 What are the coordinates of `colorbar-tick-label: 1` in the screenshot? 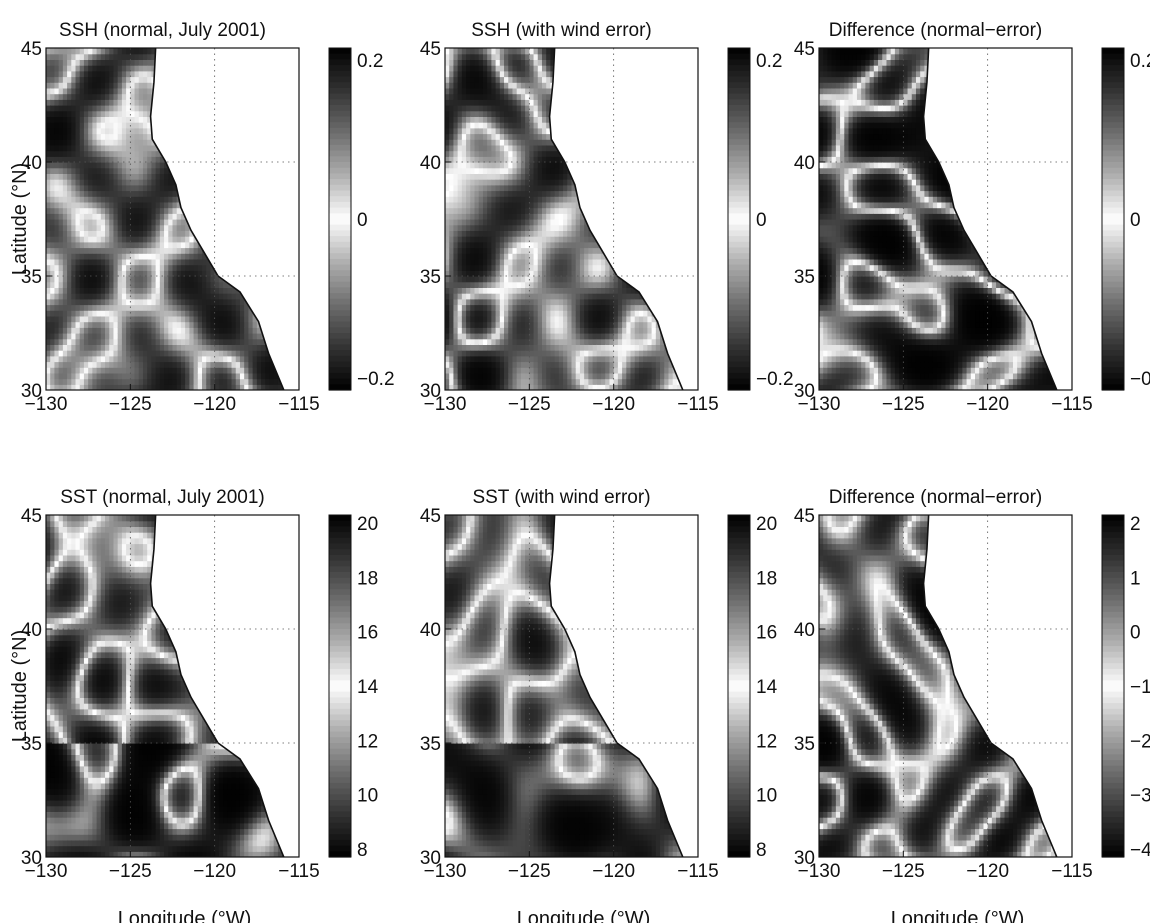 It's located at (1135, 578).